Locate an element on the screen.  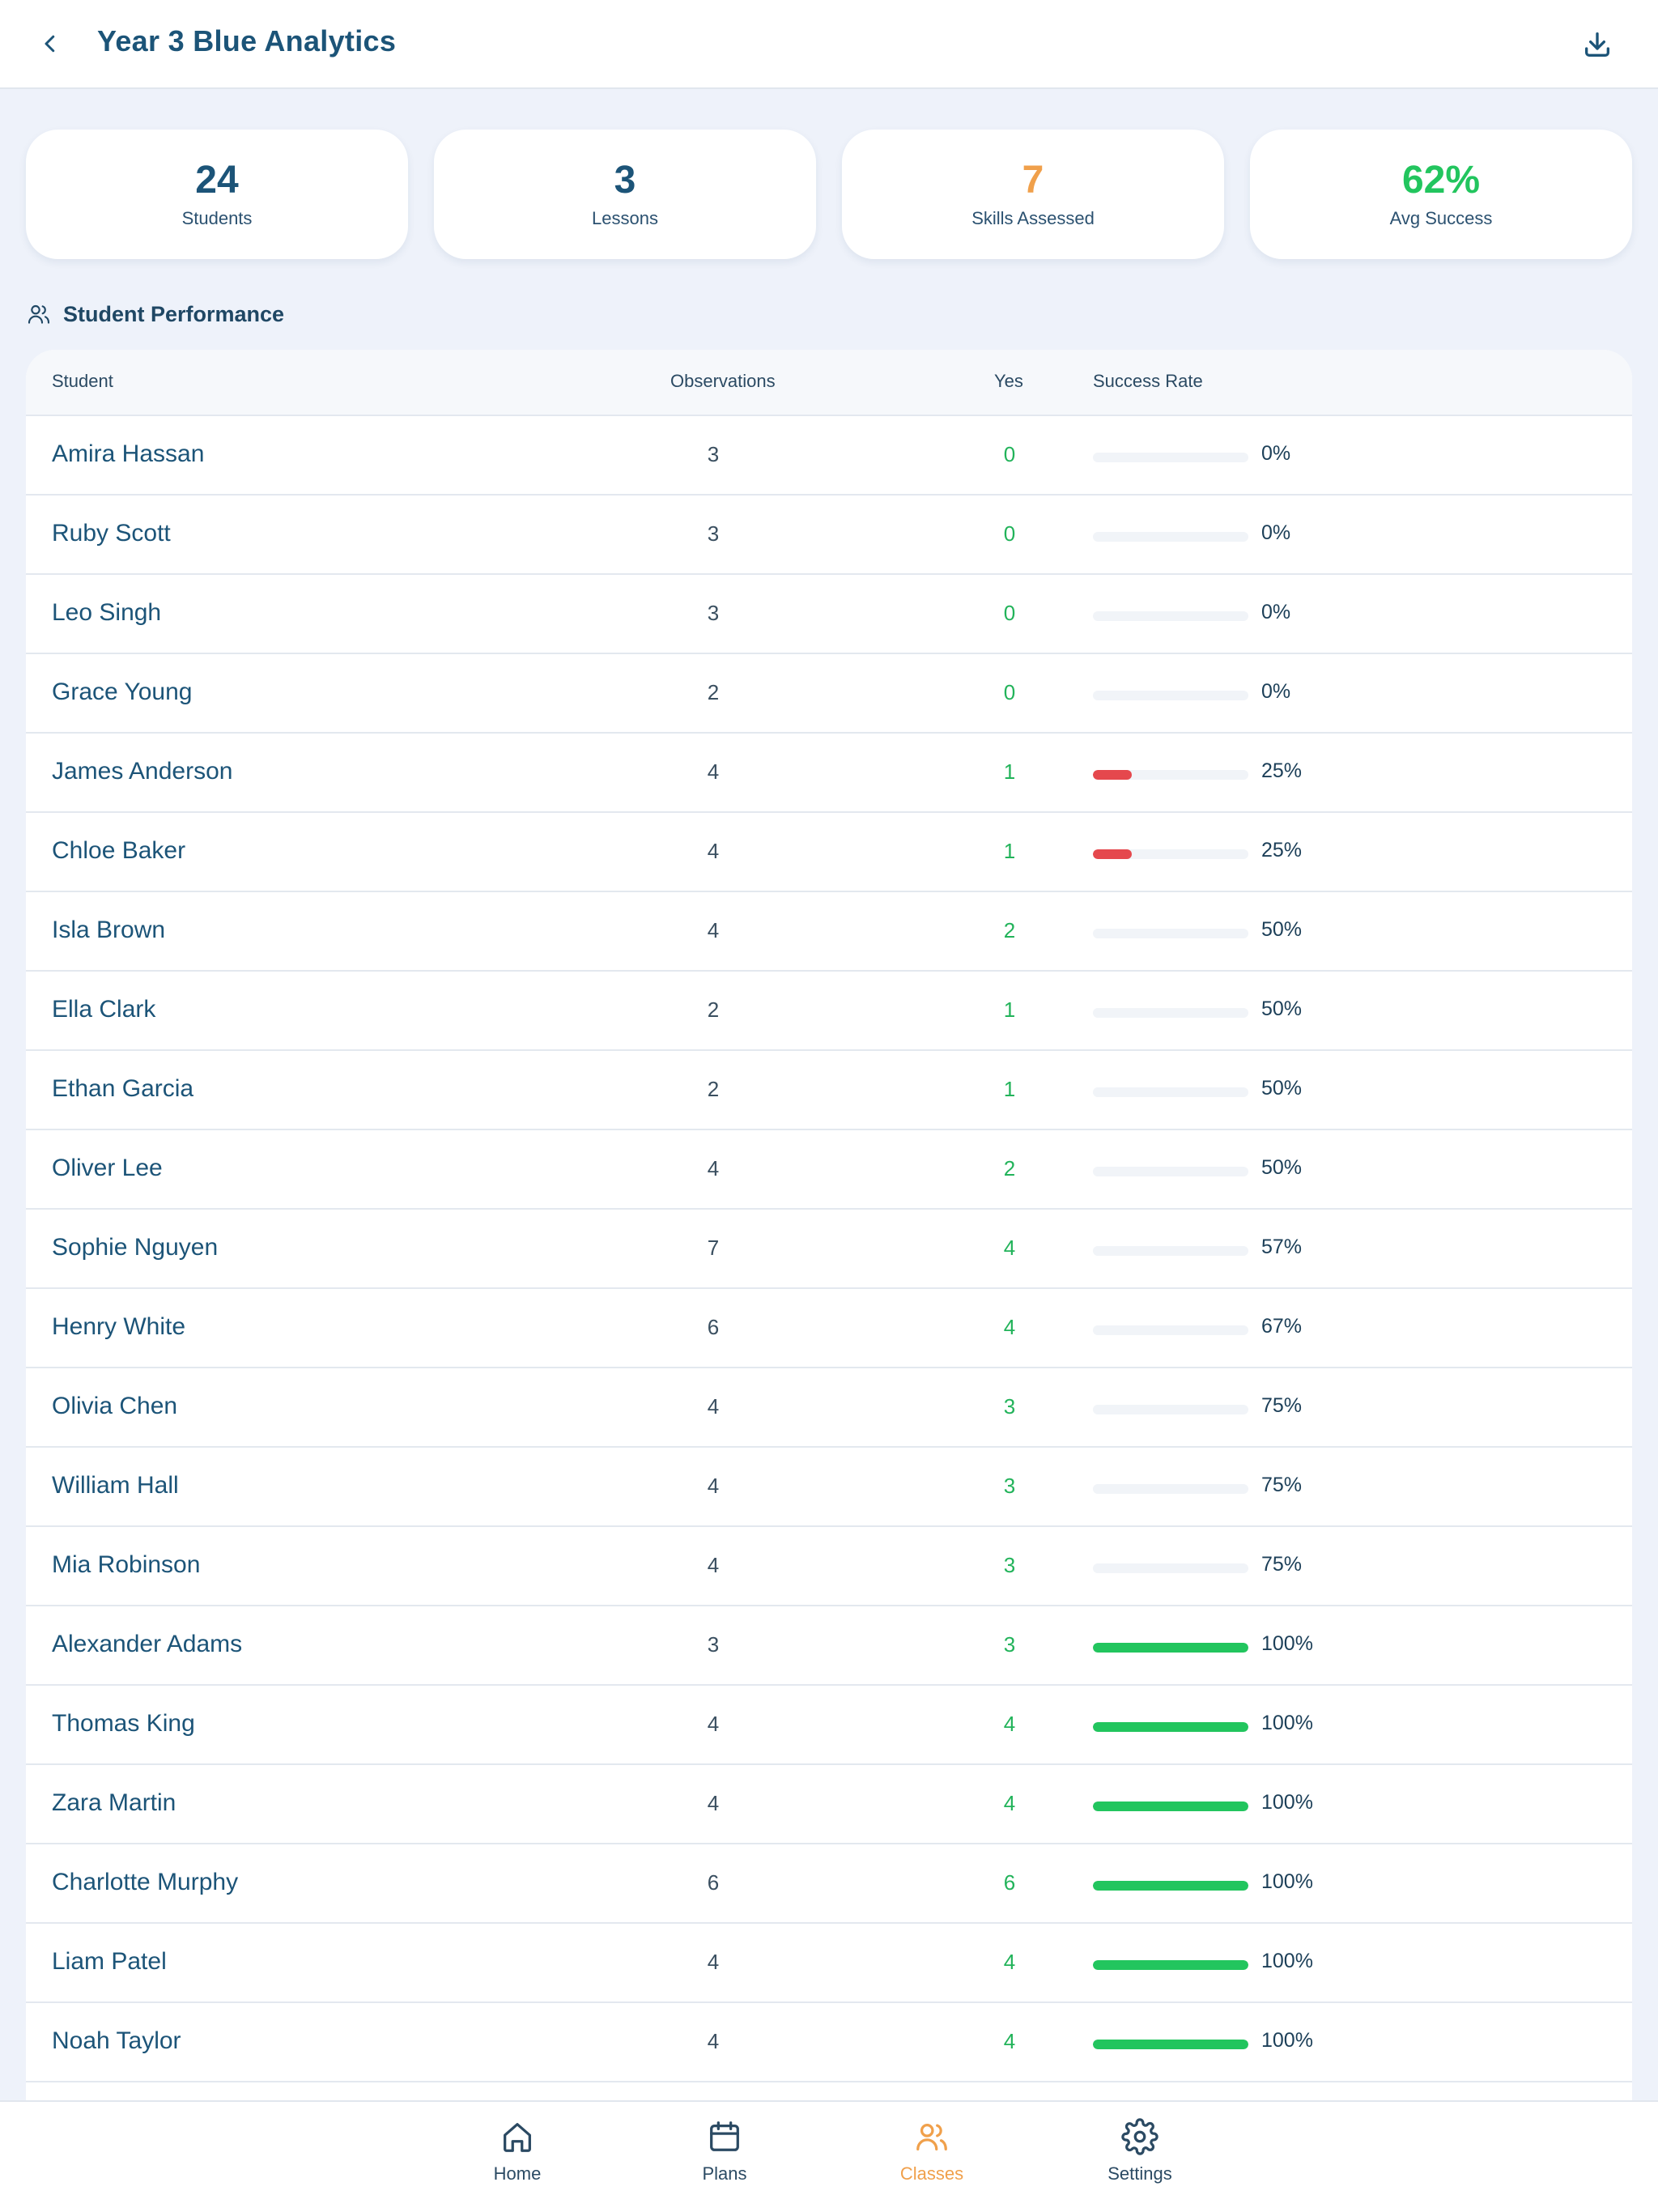
table-row: Liam Patel 4 4 100% is located at coordinates (829, 1964).